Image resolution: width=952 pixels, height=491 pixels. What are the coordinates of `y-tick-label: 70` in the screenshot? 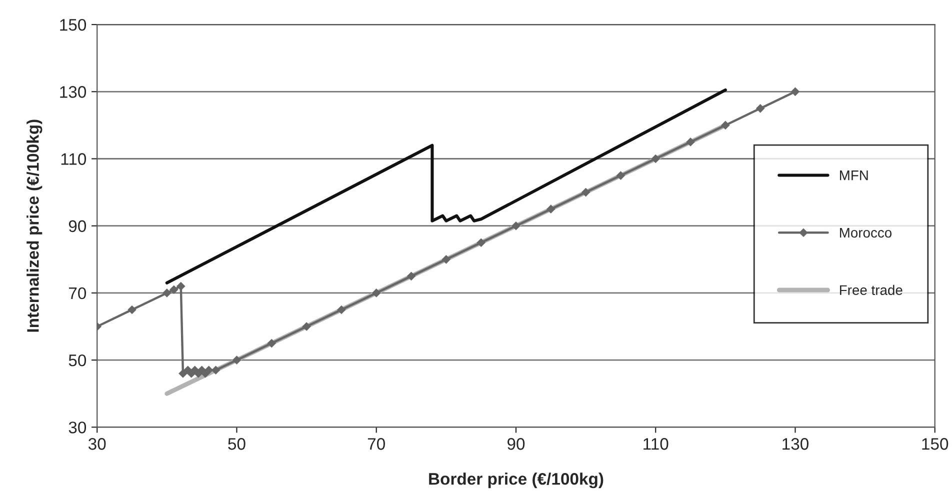 It's located at (77, 293).